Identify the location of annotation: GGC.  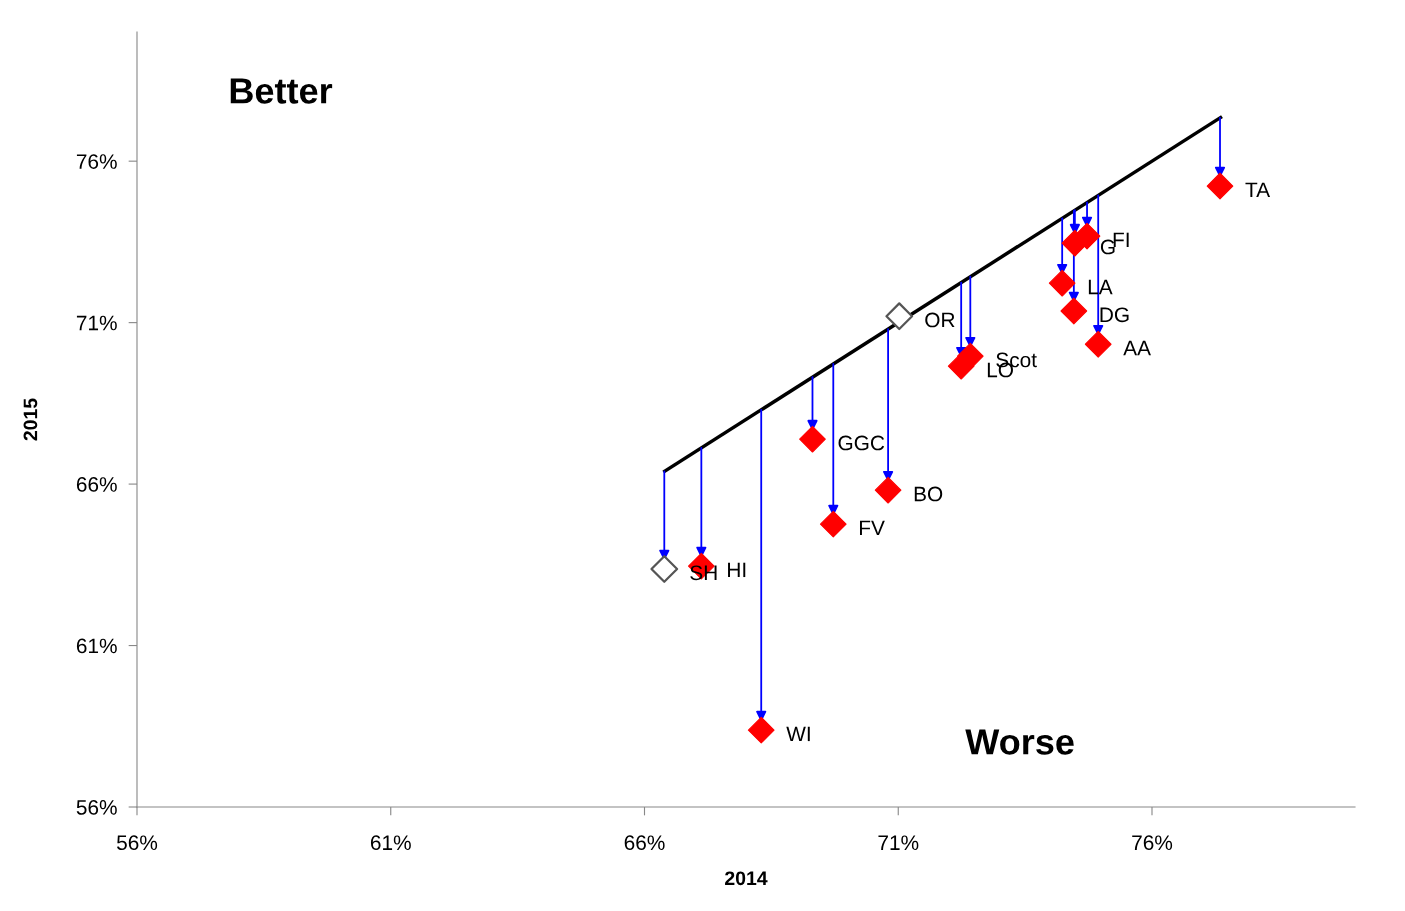
(861, 443).